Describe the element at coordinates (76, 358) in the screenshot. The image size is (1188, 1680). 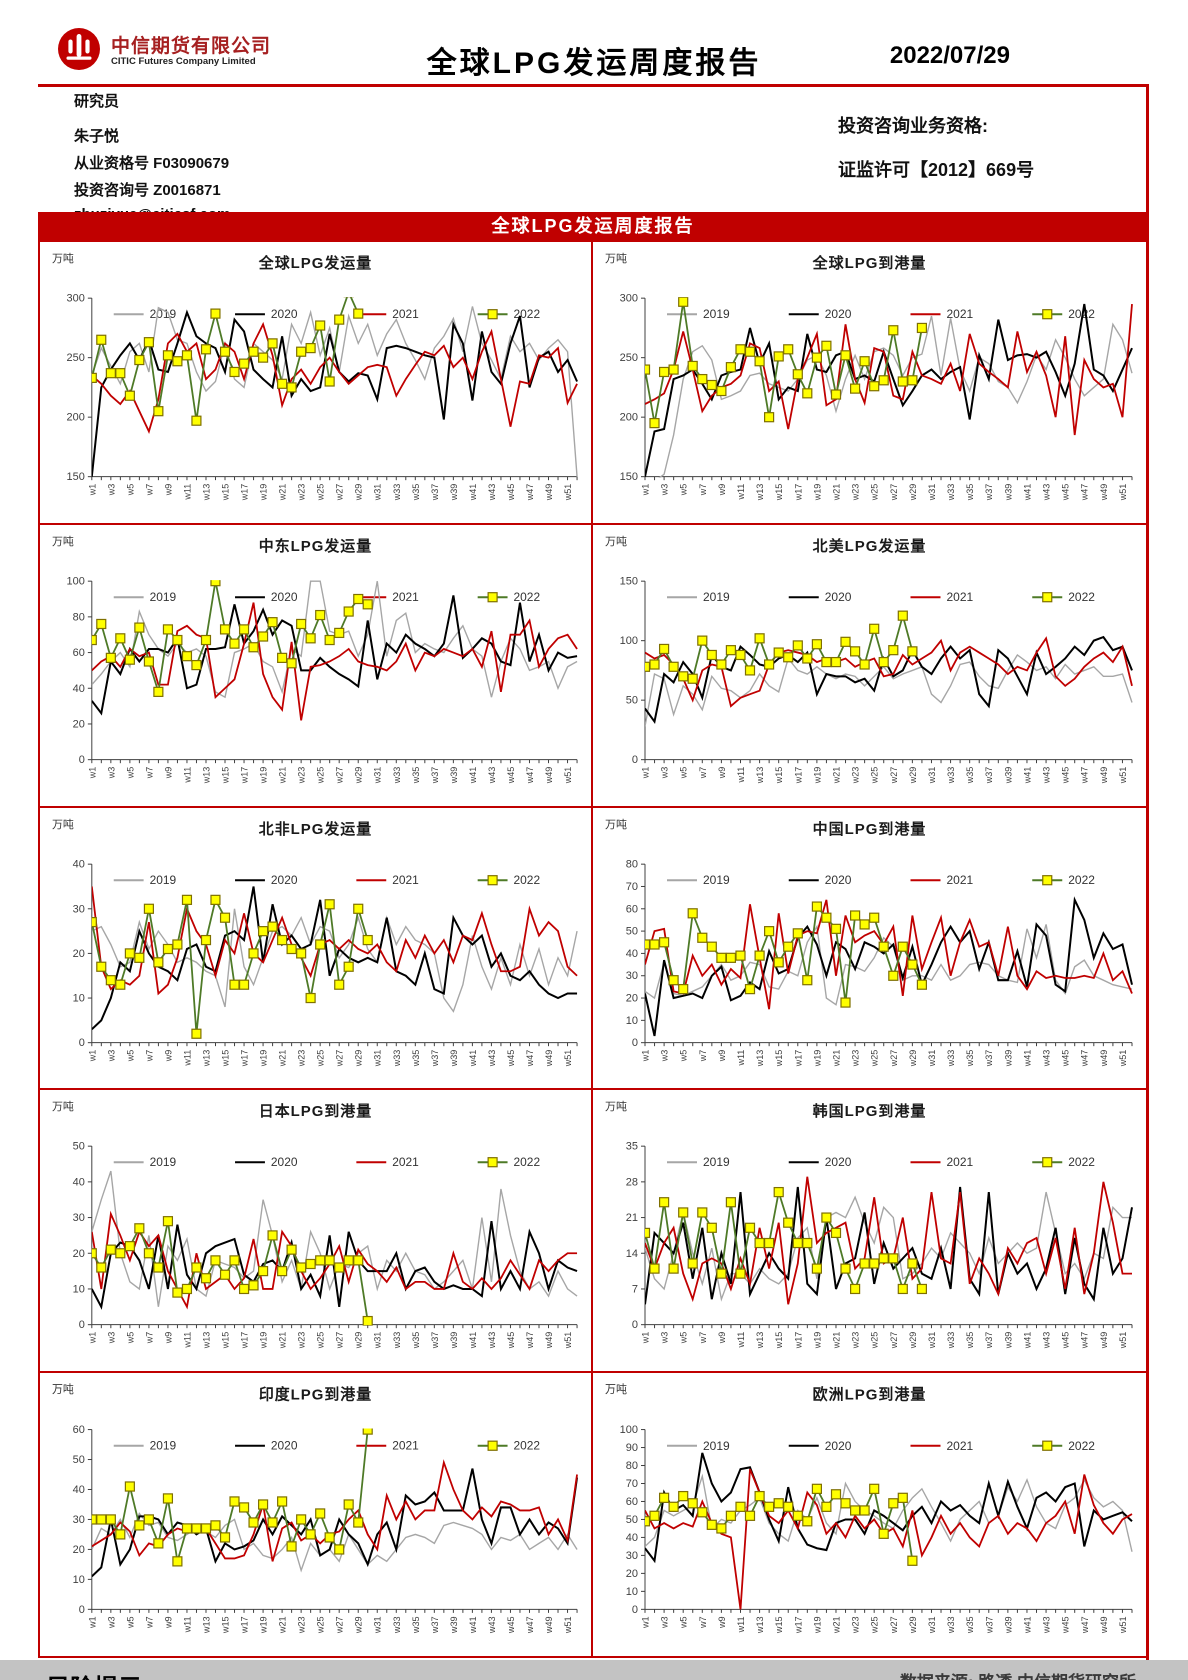
I see `svg-text: 250` at that location.